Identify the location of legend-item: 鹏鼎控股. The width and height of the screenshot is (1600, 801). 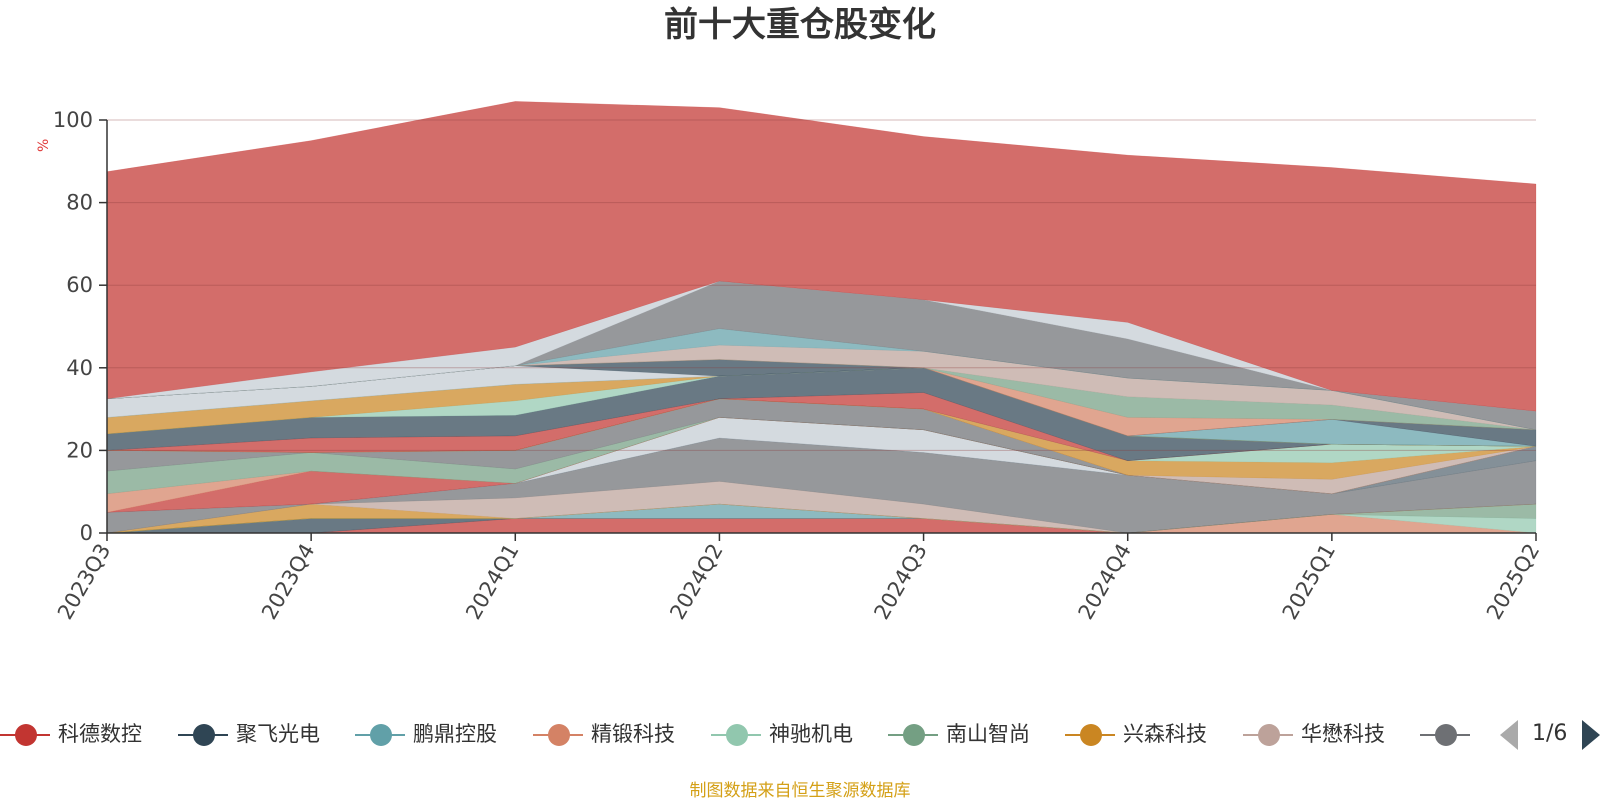
(443, 735).